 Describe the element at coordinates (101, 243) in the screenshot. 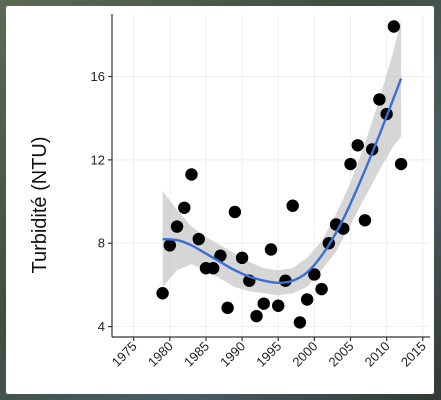

I see `y-tick-label-1: 8` at that location.